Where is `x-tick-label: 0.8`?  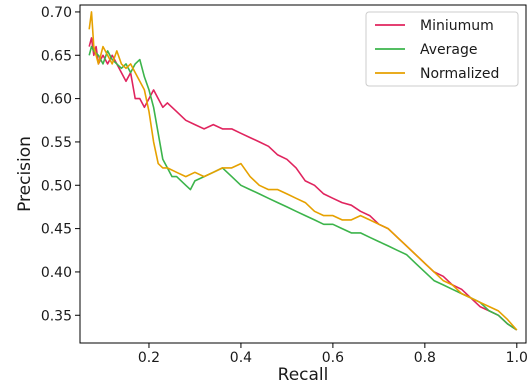
x-tick-label: 0.8 is located at coordinates (425, 358).